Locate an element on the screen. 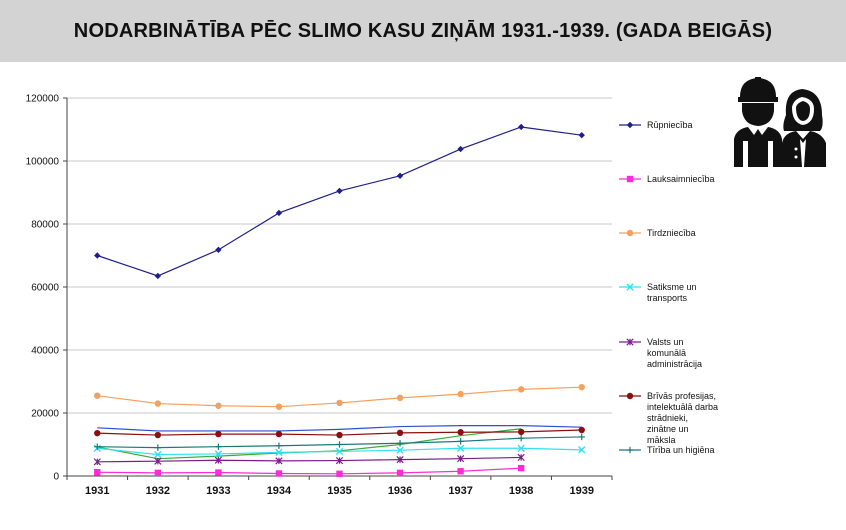 The height and width of the screenshot is (530, 846). y-tick-label: 60000 is located at coordinates (45, 288).